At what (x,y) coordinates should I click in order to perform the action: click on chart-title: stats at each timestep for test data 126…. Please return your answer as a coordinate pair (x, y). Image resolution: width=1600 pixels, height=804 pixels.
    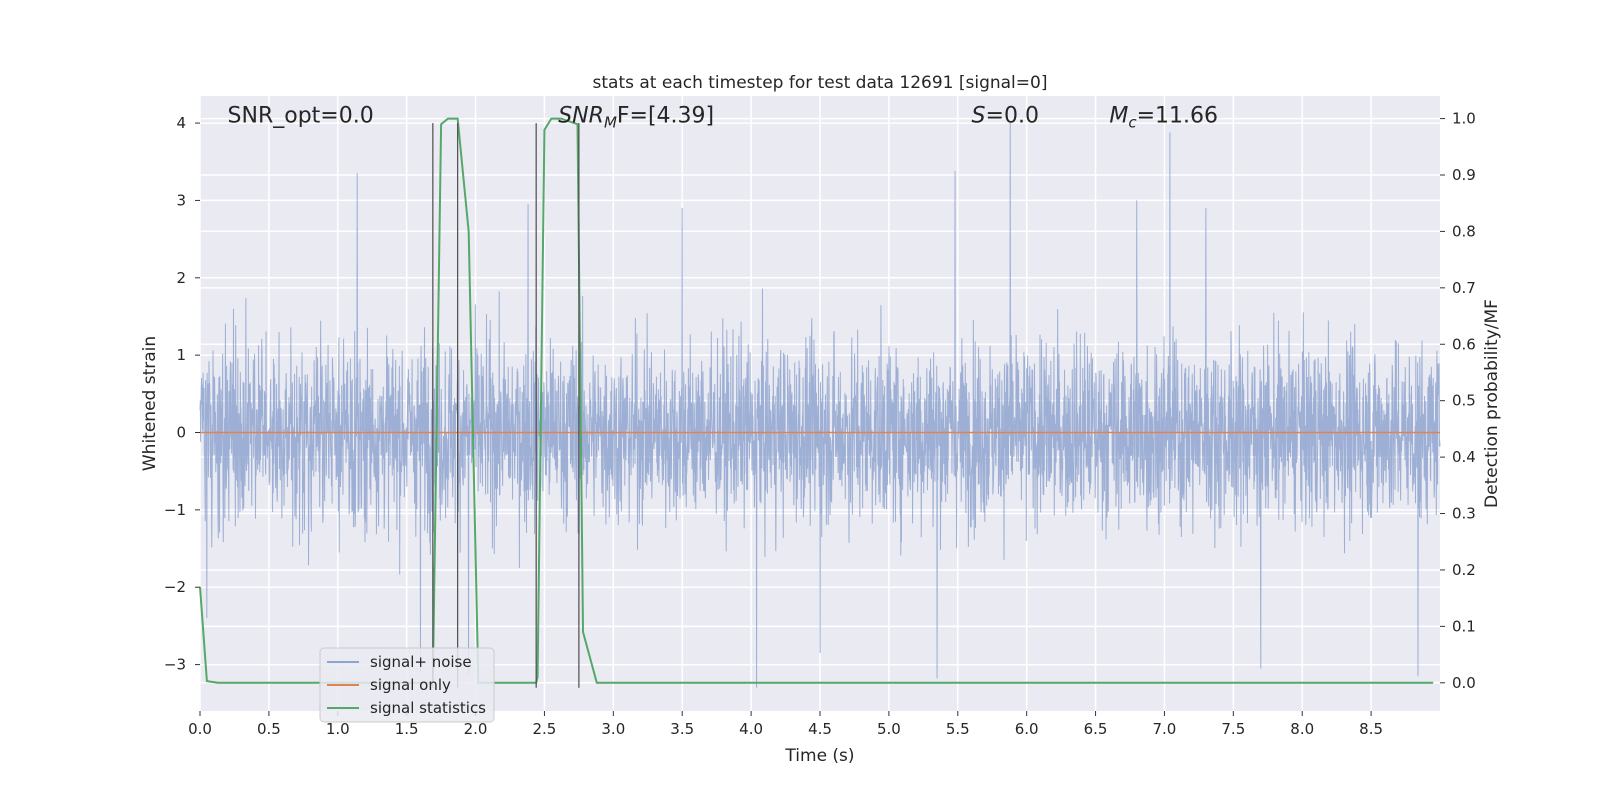
    Looking at the image, I should click on (820, 83).